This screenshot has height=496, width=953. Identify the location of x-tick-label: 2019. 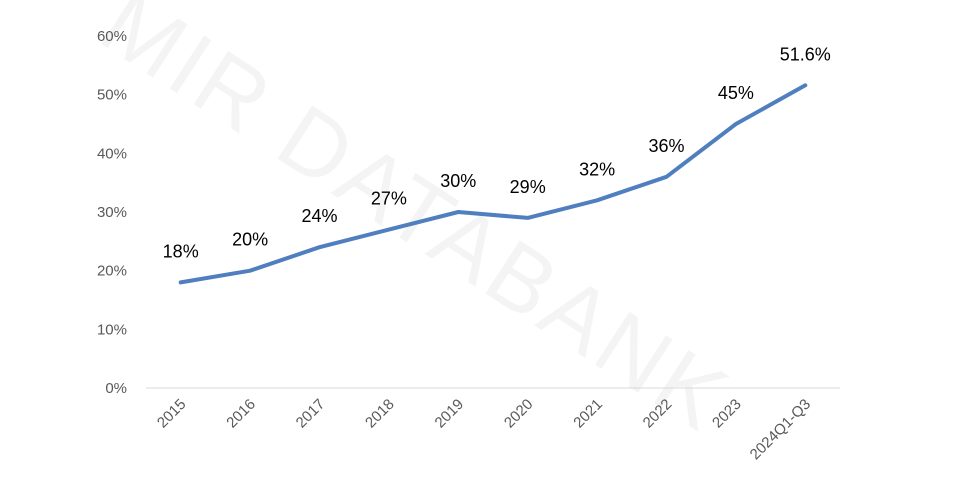
(450, 414).